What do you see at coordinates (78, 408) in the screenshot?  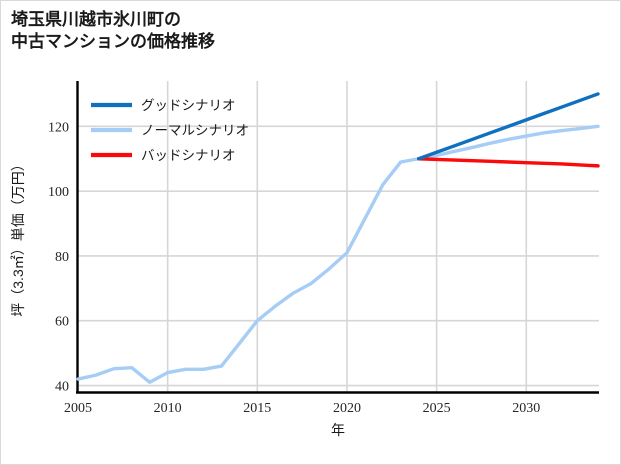 I see `x-tick-label: 2005` at bounding box center [78, 408].